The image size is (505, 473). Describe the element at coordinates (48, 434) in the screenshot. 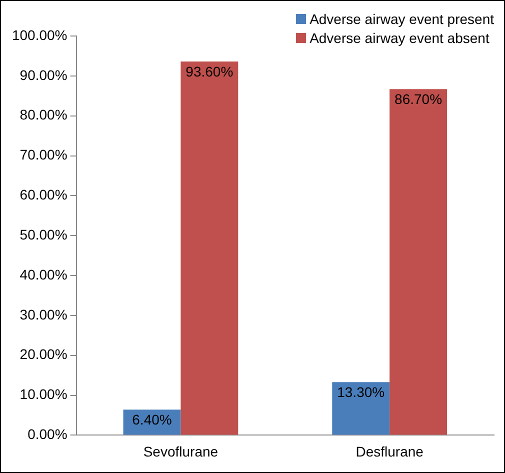

I see `y-tick-label: 0.00%` at that location.